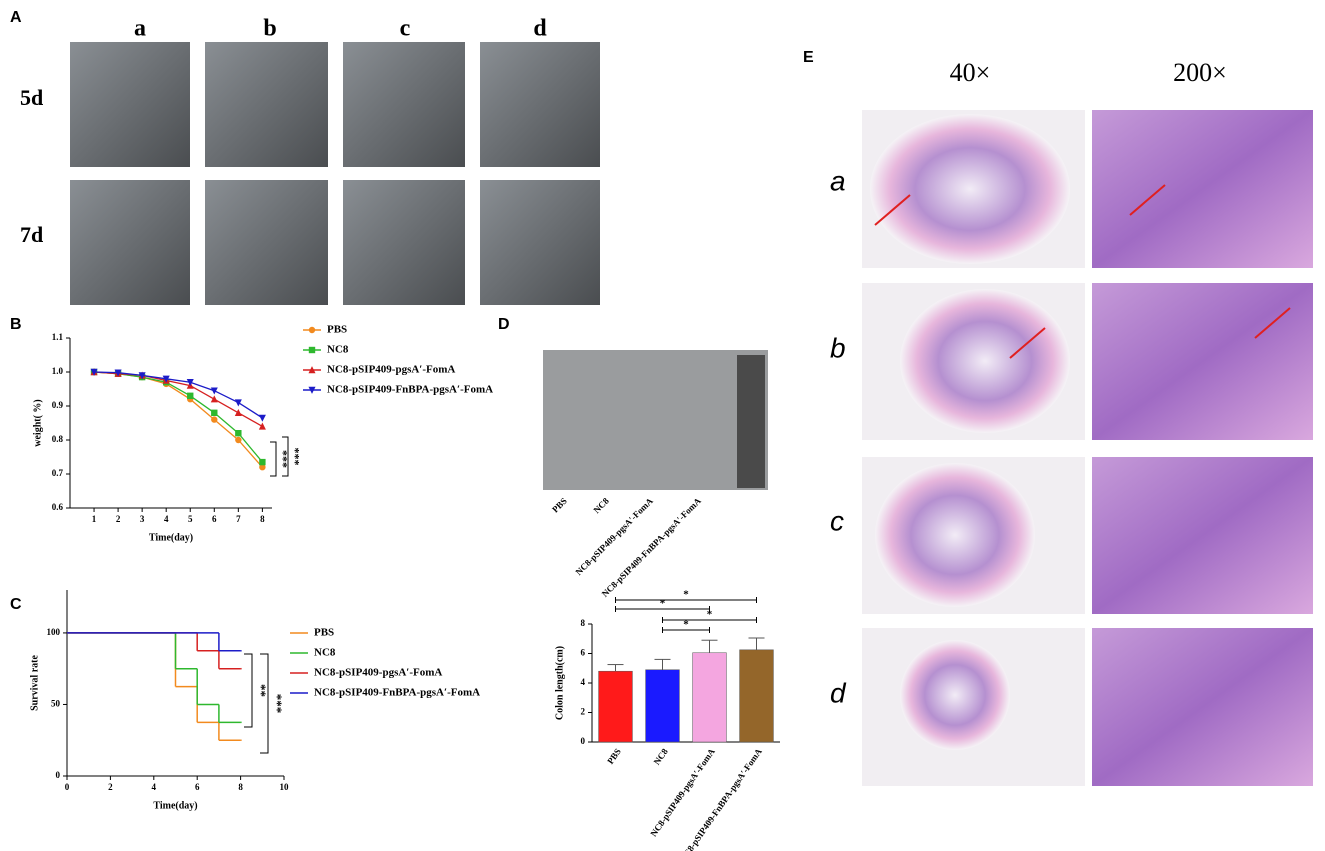 This screenshot has height=851, width=1325. What do you see at coordinates (37, 423) in the screenshot?
I see `y-axis-label: weight( %)` at bounding box center [37, 423].